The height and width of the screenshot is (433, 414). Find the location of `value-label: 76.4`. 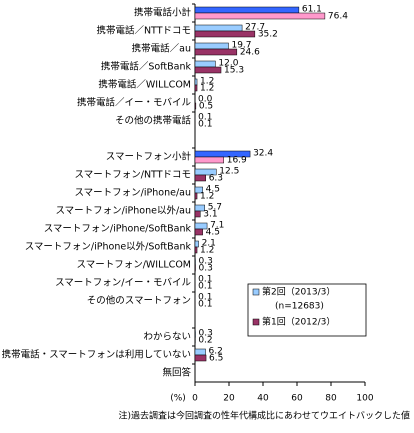

value-label: 76.4 is located at coordinates (338, 17).